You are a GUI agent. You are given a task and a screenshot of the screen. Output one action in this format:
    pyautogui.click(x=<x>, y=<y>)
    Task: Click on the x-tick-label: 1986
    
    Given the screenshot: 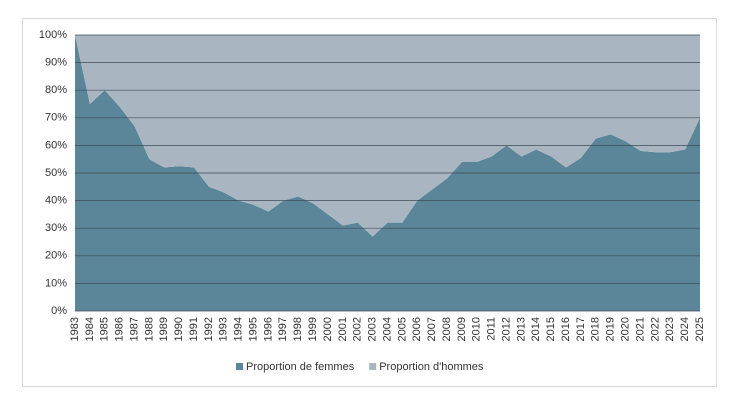 What is the action you would take?
    pyautogui.click(x=120, y=329)
    